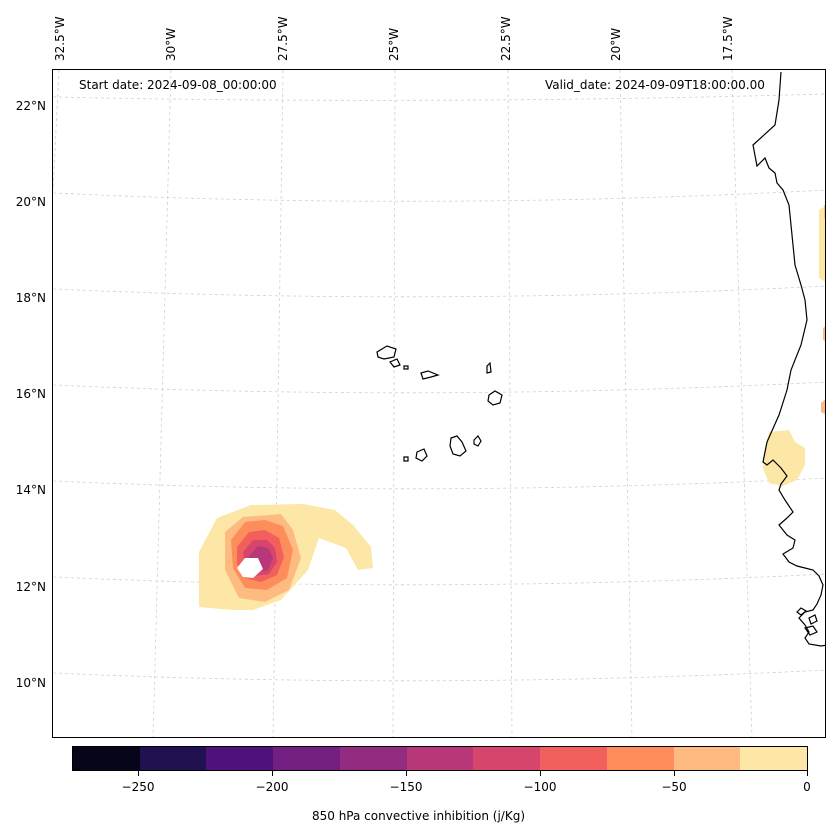  Describe the element at coordinates (272, 787) in the screenshot. I see `colorbar-label-200: −200` at that location.